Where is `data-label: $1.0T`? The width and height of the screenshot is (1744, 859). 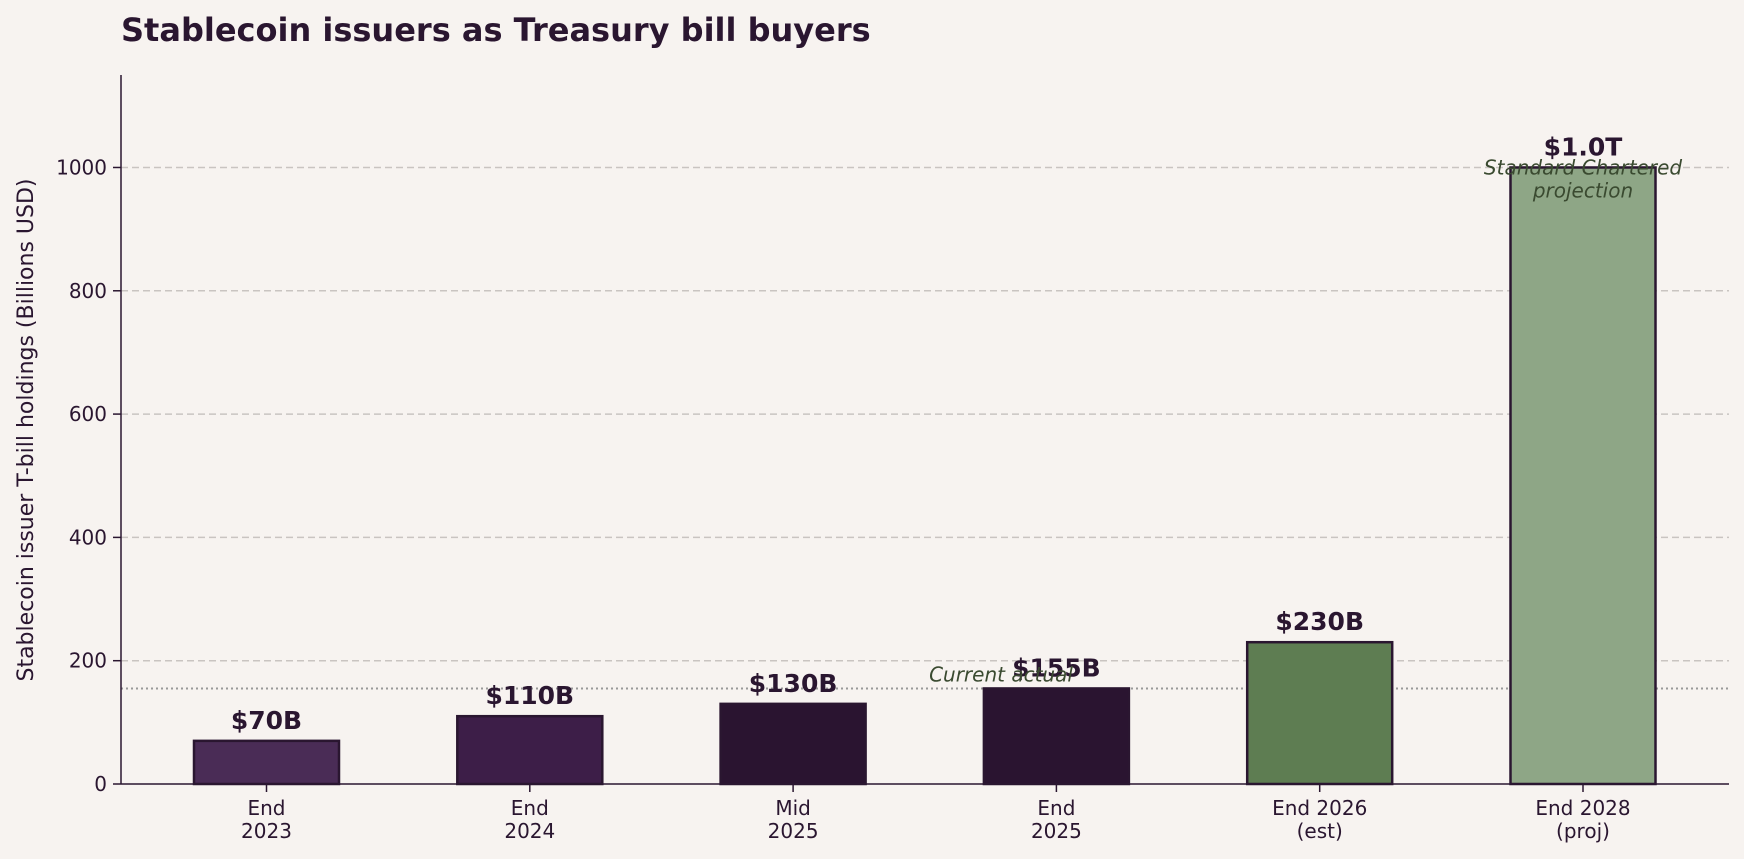
data-label: $1.0T is located at coordinates (1583, 146).